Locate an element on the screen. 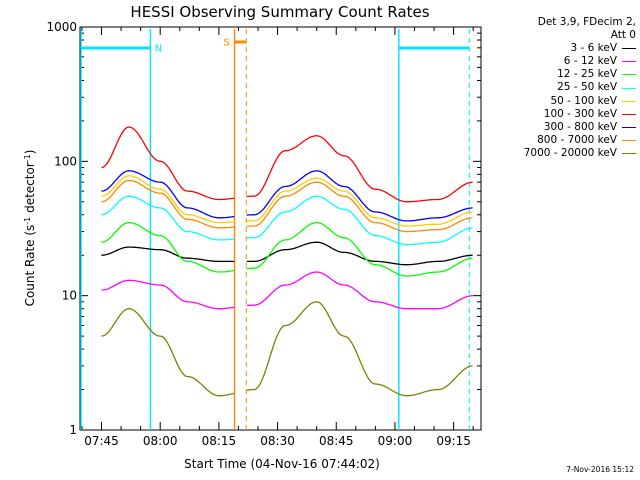 The height and width of the screenshot is (480, 640). x-tick-label: 08:30 is located at coordinates (277, 441).